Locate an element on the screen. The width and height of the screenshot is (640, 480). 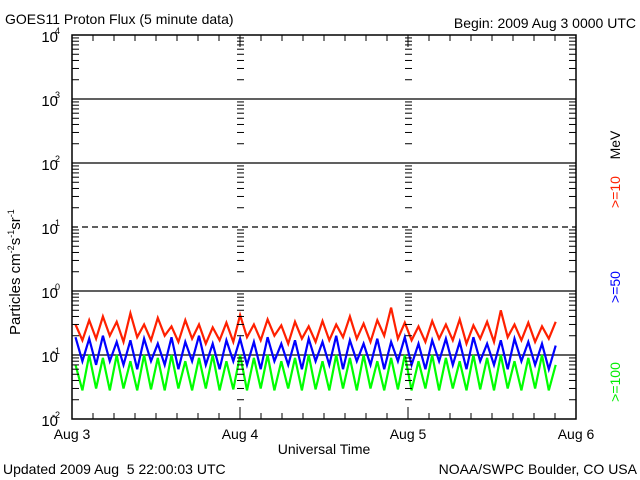
series-line-ge10 is located at coordinates (315, 327).